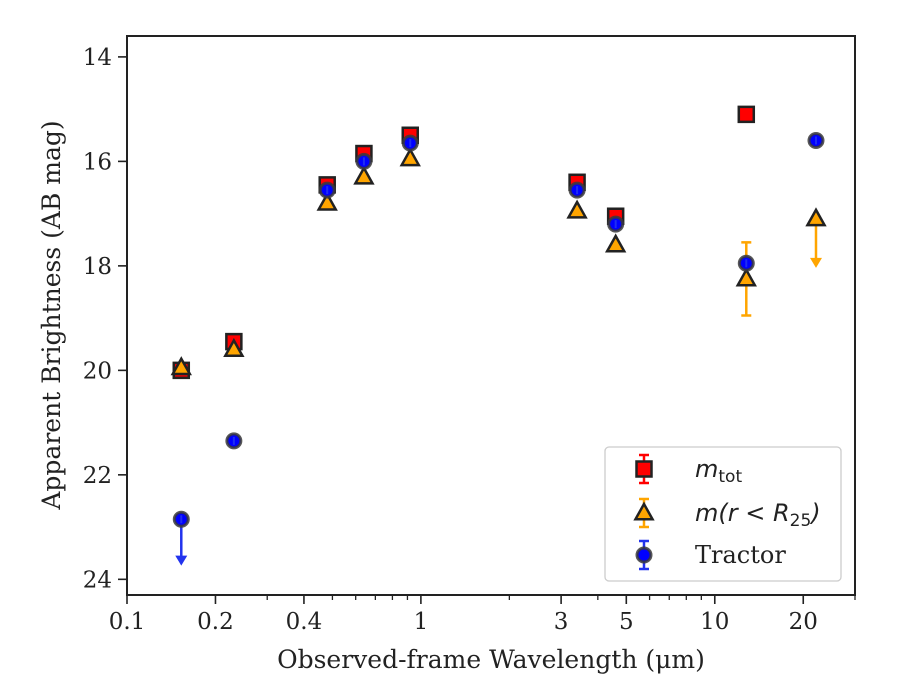  Describe the element at coordinates (127, 622) in the screenshot. I see `x-tick-label: 0.1` at that location.